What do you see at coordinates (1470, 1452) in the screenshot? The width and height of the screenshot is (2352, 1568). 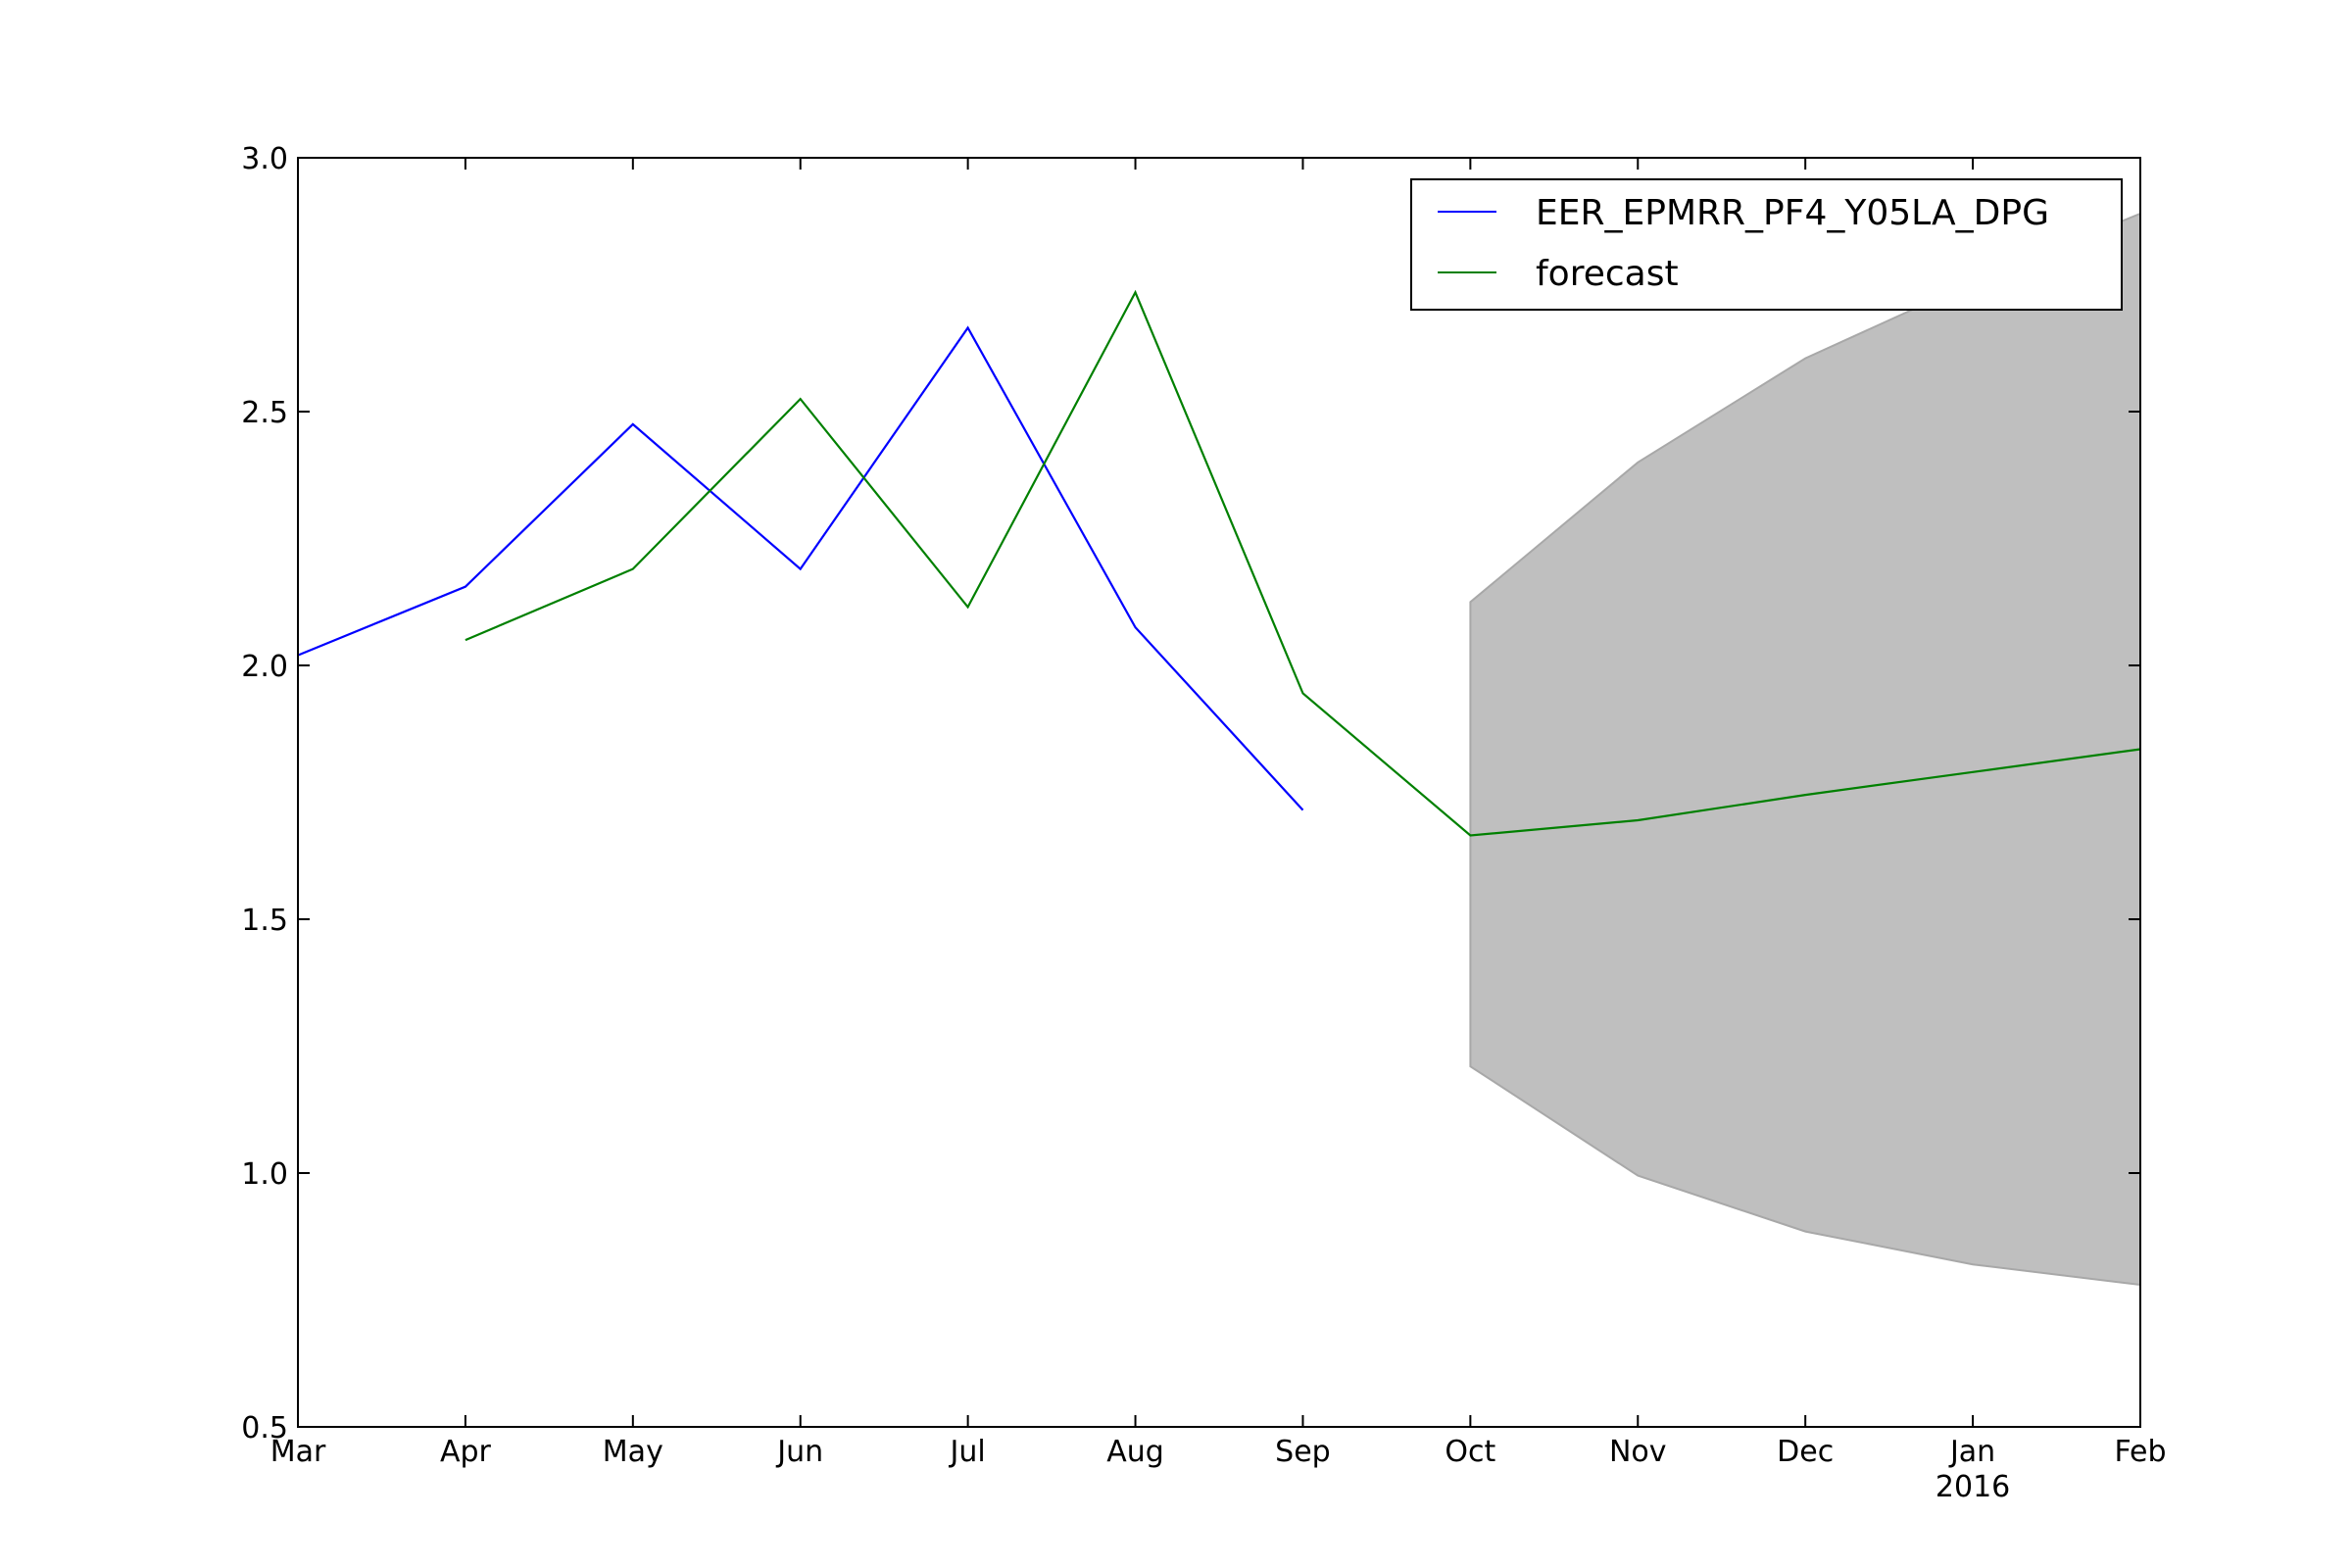 I see `x-tick-label: Oct` at bounding box center [1470, 1452].